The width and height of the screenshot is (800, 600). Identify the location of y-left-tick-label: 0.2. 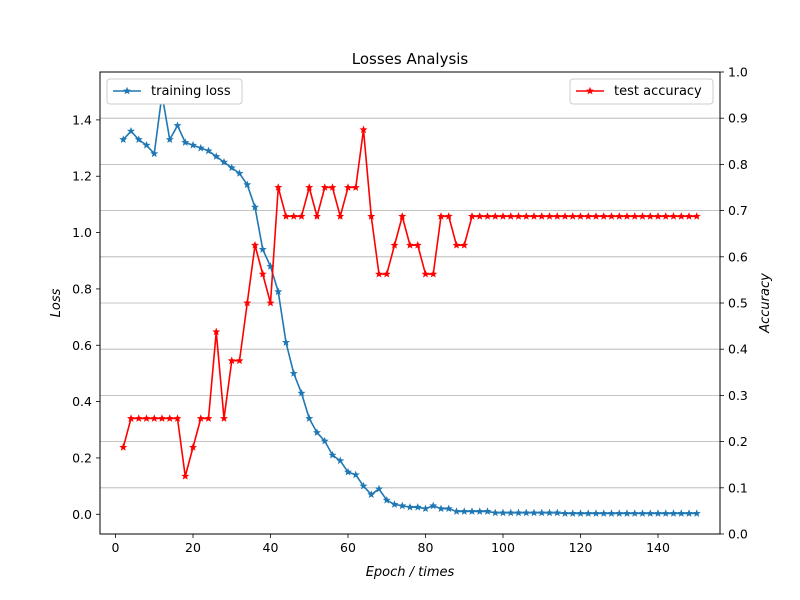
(82, 457).